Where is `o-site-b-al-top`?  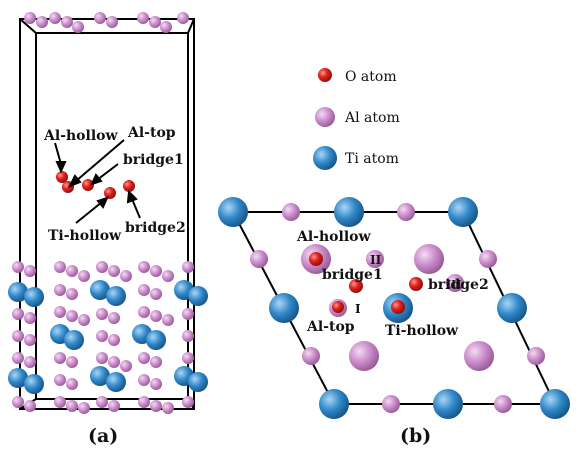
o-site-b-al-top is located at coordinates (338, 307).